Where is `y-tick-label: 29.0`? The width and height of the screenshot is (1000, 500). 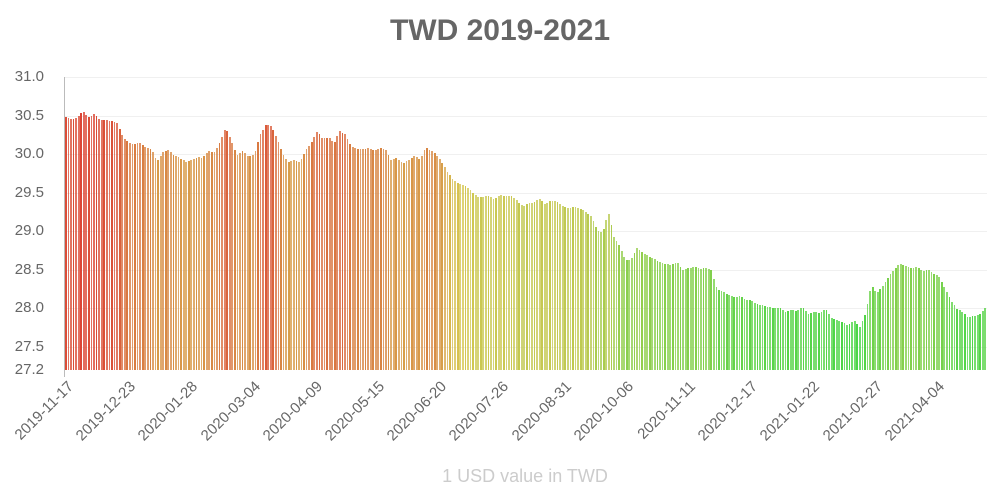 y-tick-label: 29.0 is located at coordinates (29, 231).